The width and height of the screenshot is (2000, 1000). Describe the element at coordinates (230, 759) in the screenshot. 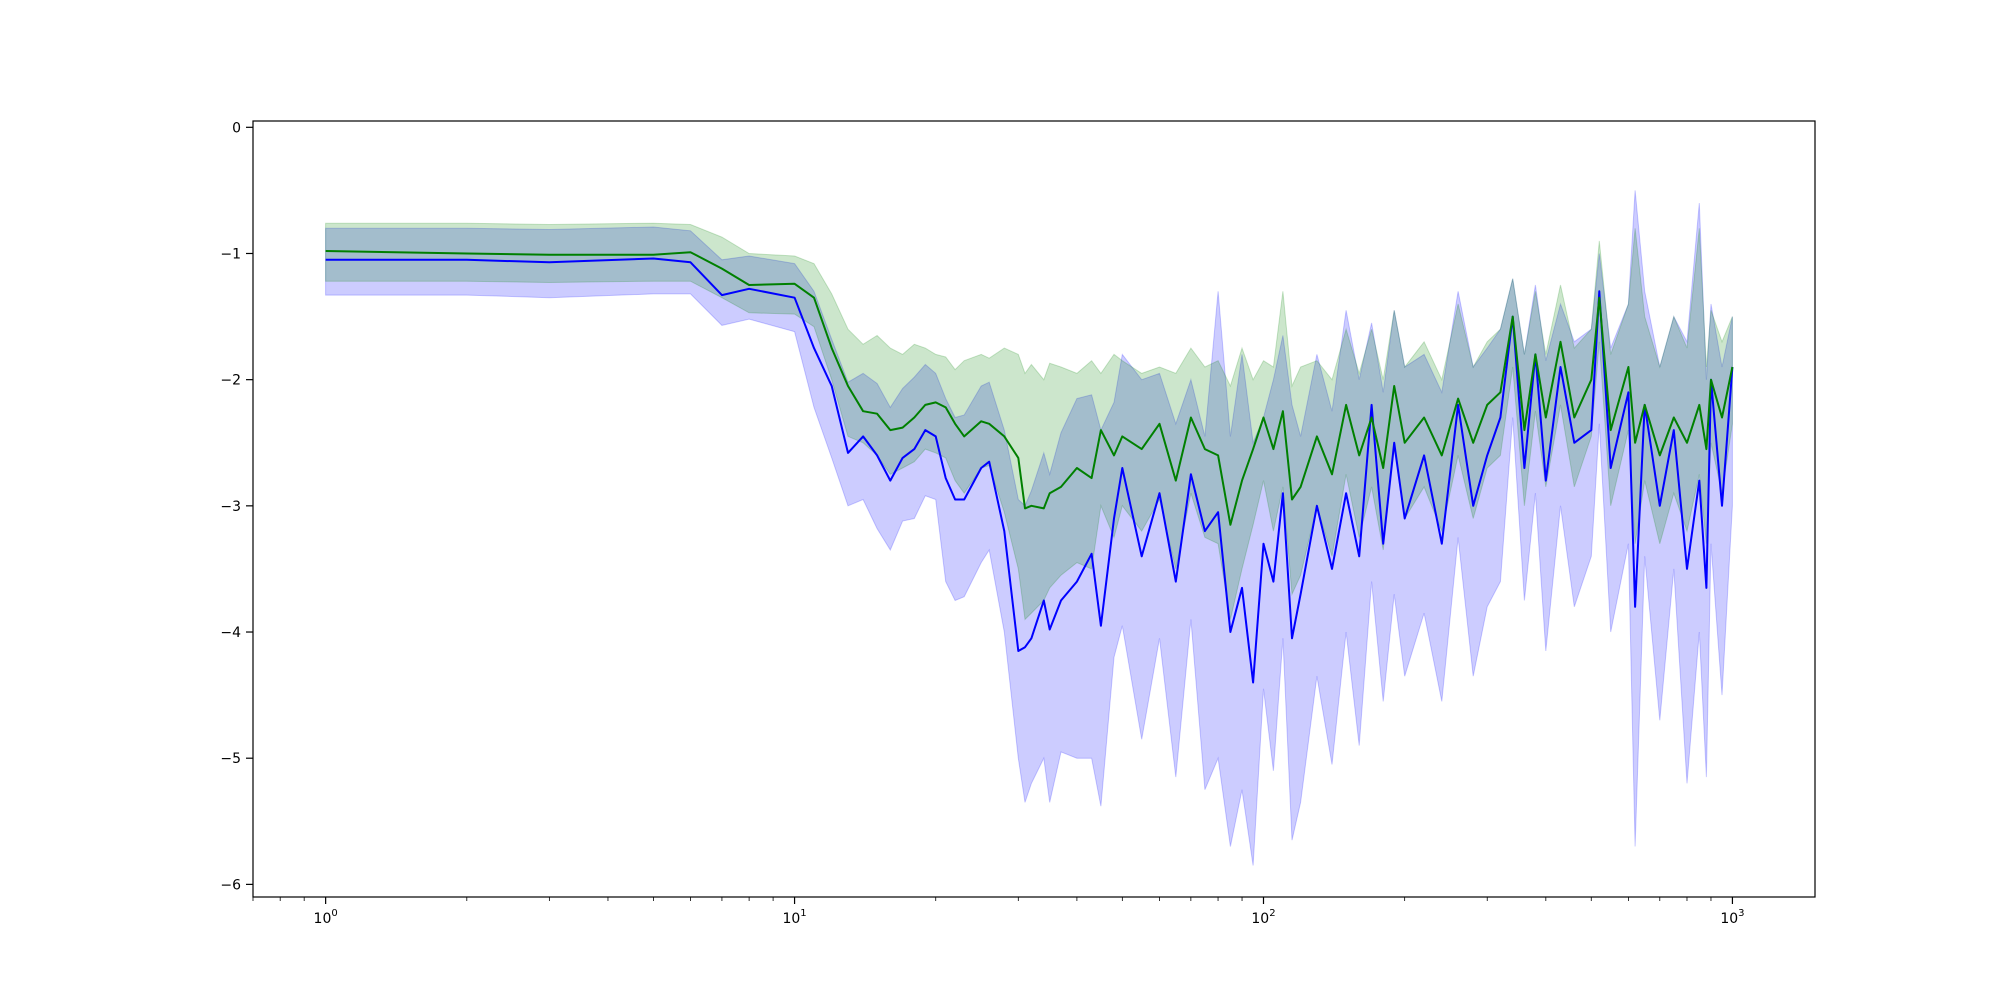

I see `y-tick-label: −5` at that location.